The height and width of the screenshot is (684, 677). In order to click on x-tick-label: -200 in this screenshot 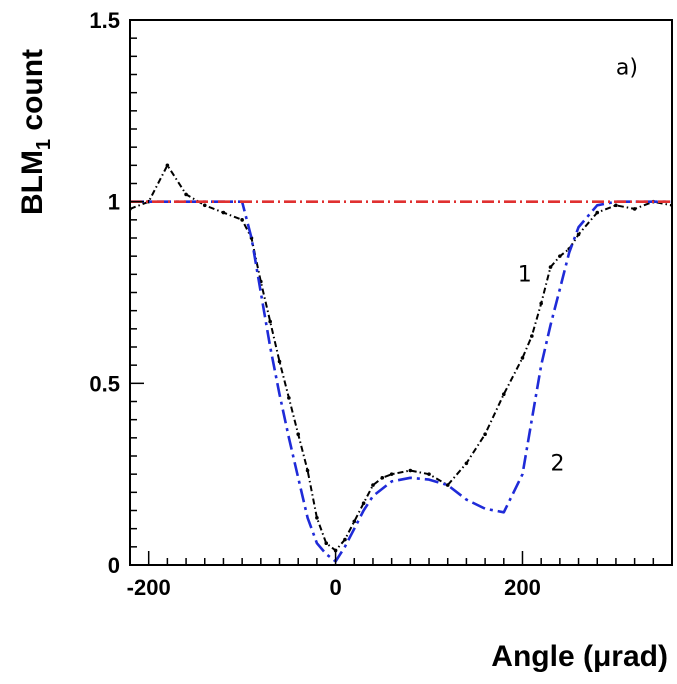, I will do `click(149, 587)`.